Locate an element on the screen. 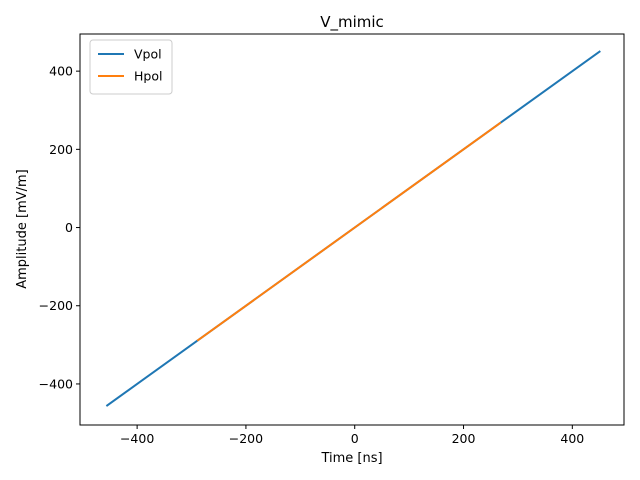  x-tick-label: 200 is located at coordinates (464, 438).